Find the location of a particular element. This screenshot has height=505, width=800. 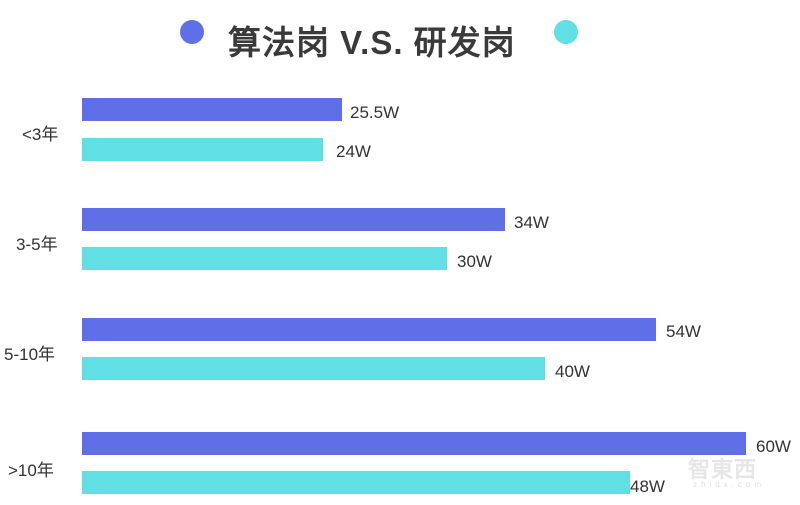

value-label: 40W is located at coordinates (572, 371).